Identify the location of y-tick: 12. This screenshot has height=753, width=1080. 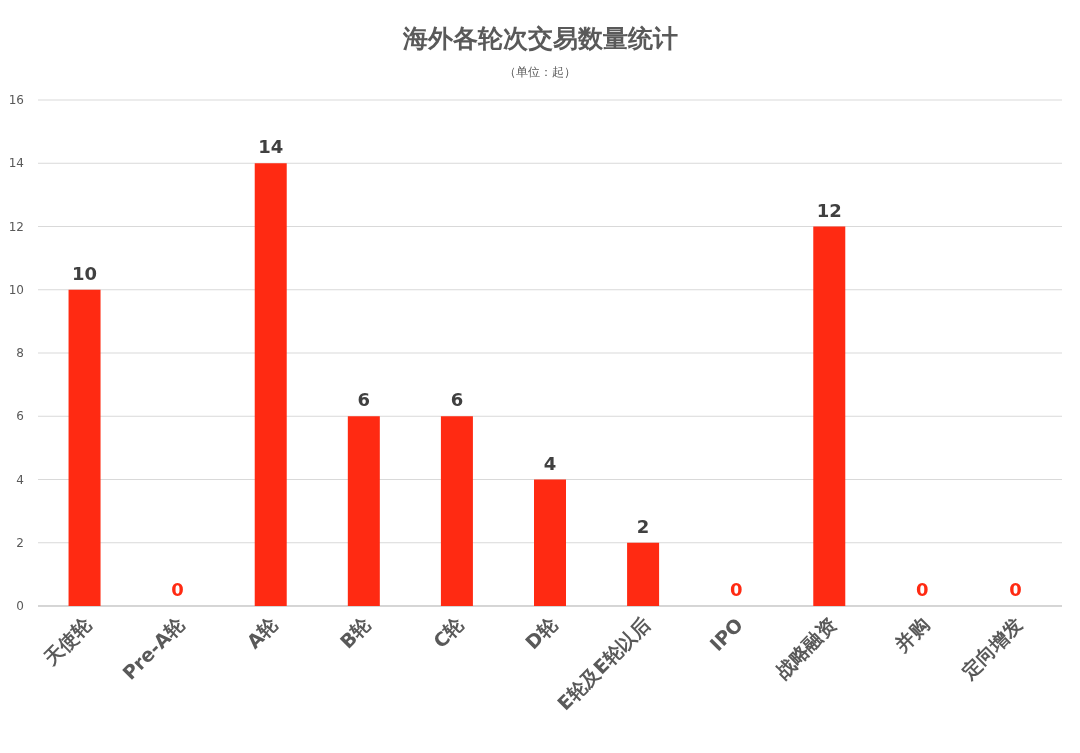
(16, 226).